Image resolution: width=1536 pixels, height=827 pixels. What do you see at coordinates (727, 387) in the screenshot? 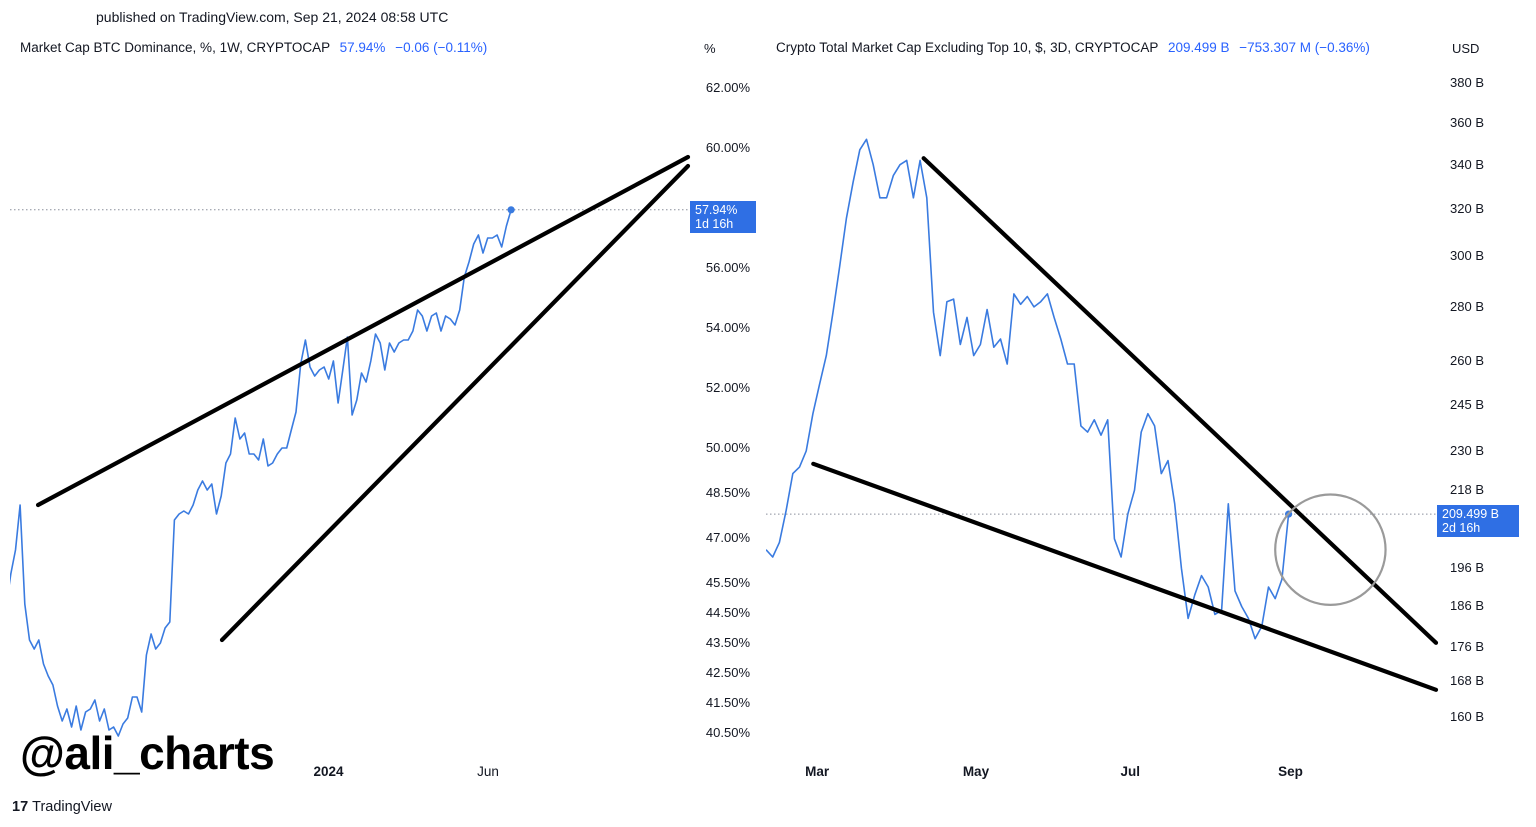
I see `y-tick-label: 52.00%` at bounding box center [727, 387].